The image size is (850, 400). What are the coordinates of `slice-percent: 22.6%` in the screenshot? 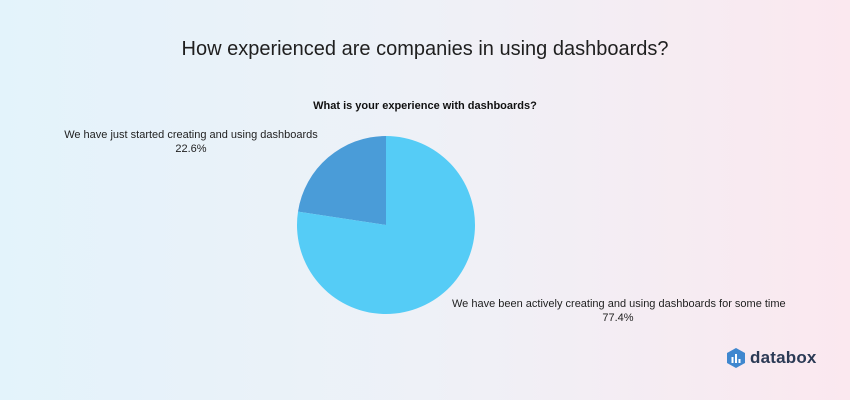 It's located at (191, 149).